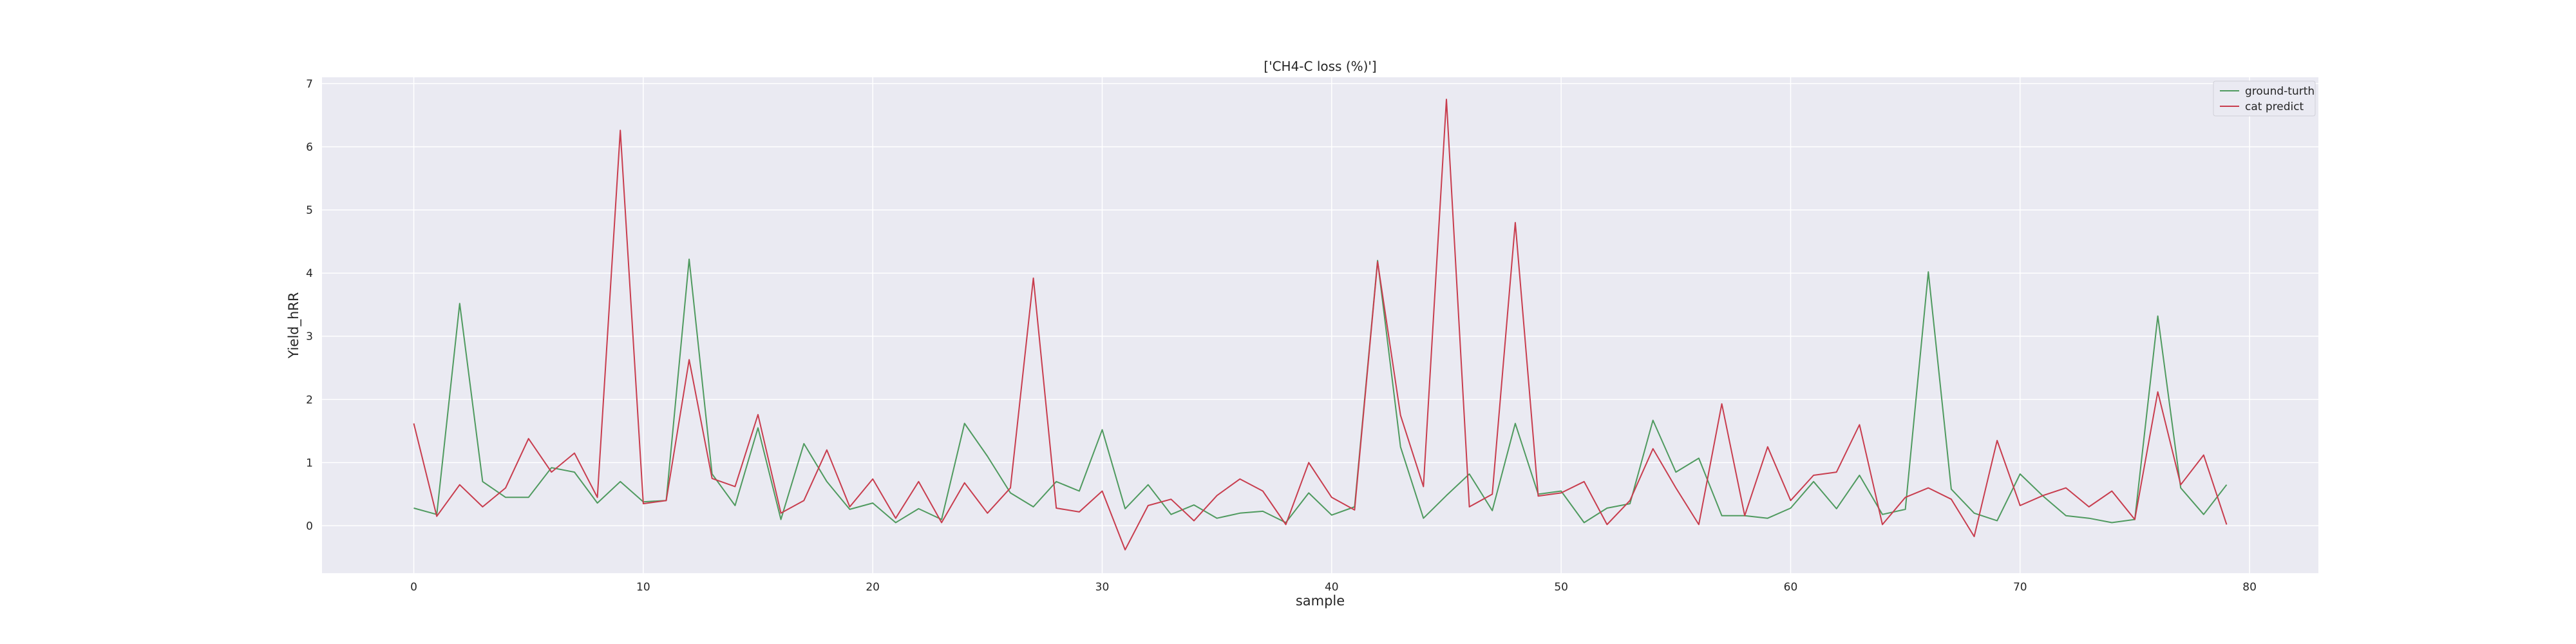 Image resolution: width=2576 pixels, height=644 pixels. What do you see at coordinates (1561, 587) in the screenshot?
I see `x-tick-label: 50` at bounding box center [1561, 587].